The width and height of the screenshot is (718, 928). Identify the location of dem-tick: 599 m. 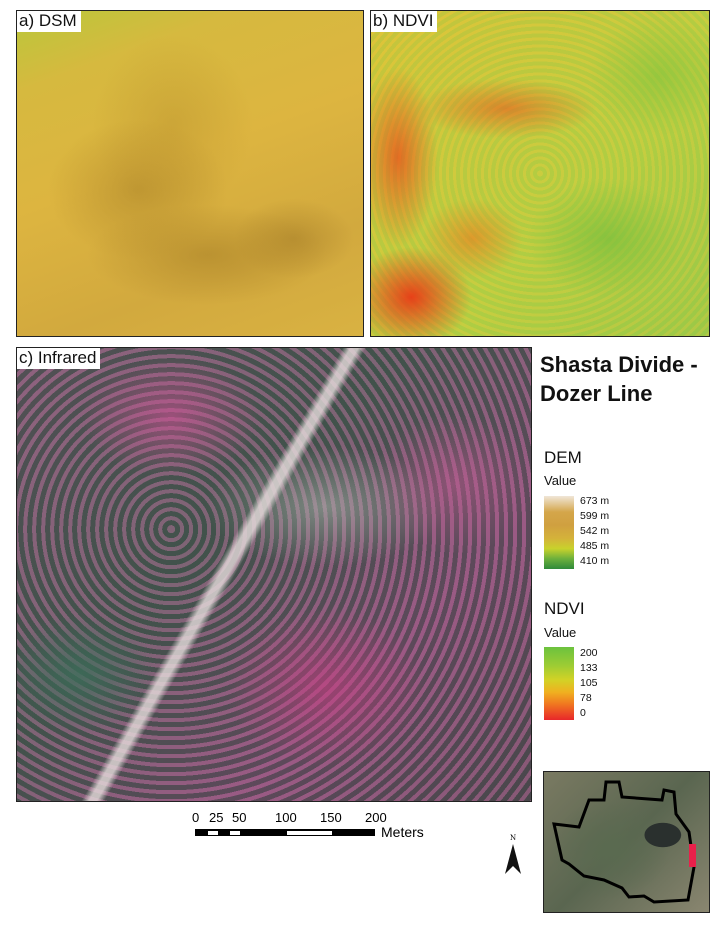
(595, 516).